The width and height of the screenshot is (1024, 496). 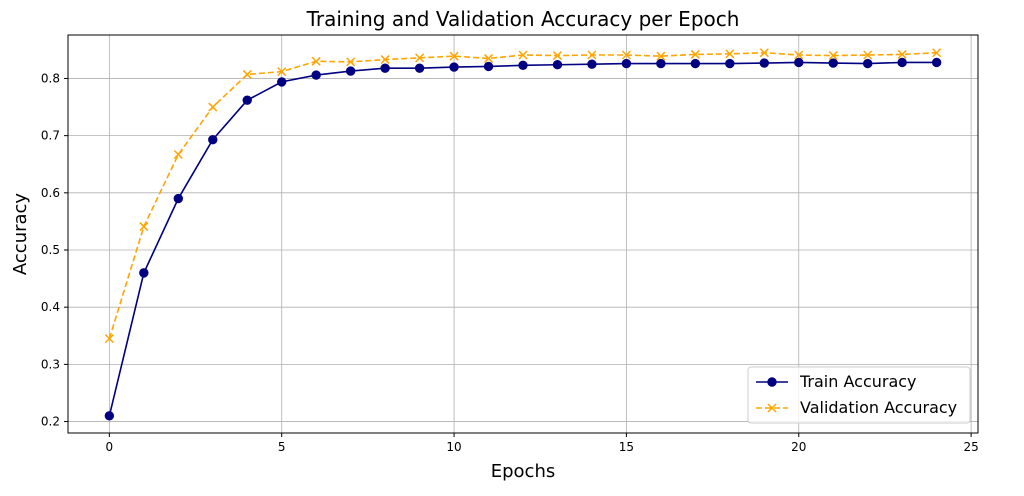 What do you see at coordinates (50, 307) in the screenshot?
I see `y-tick-label: 0.4` at bounding box center [50, 307].